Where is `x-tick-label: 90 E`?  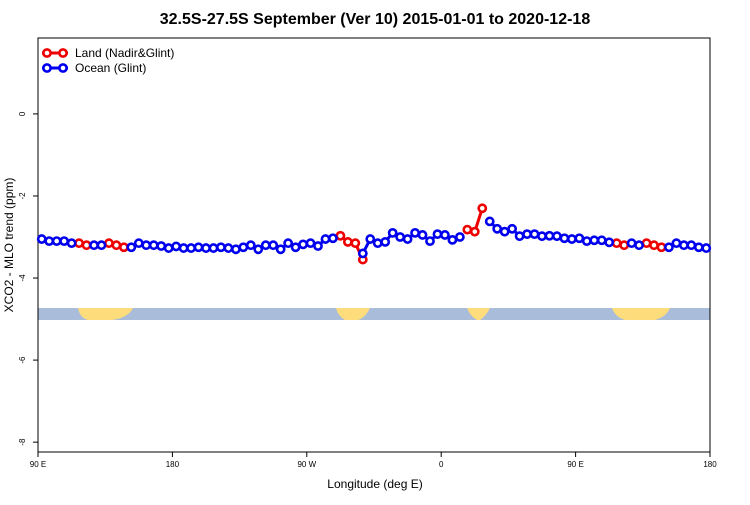 x-tick-label: 90 E is located at coordinates (38, 464).